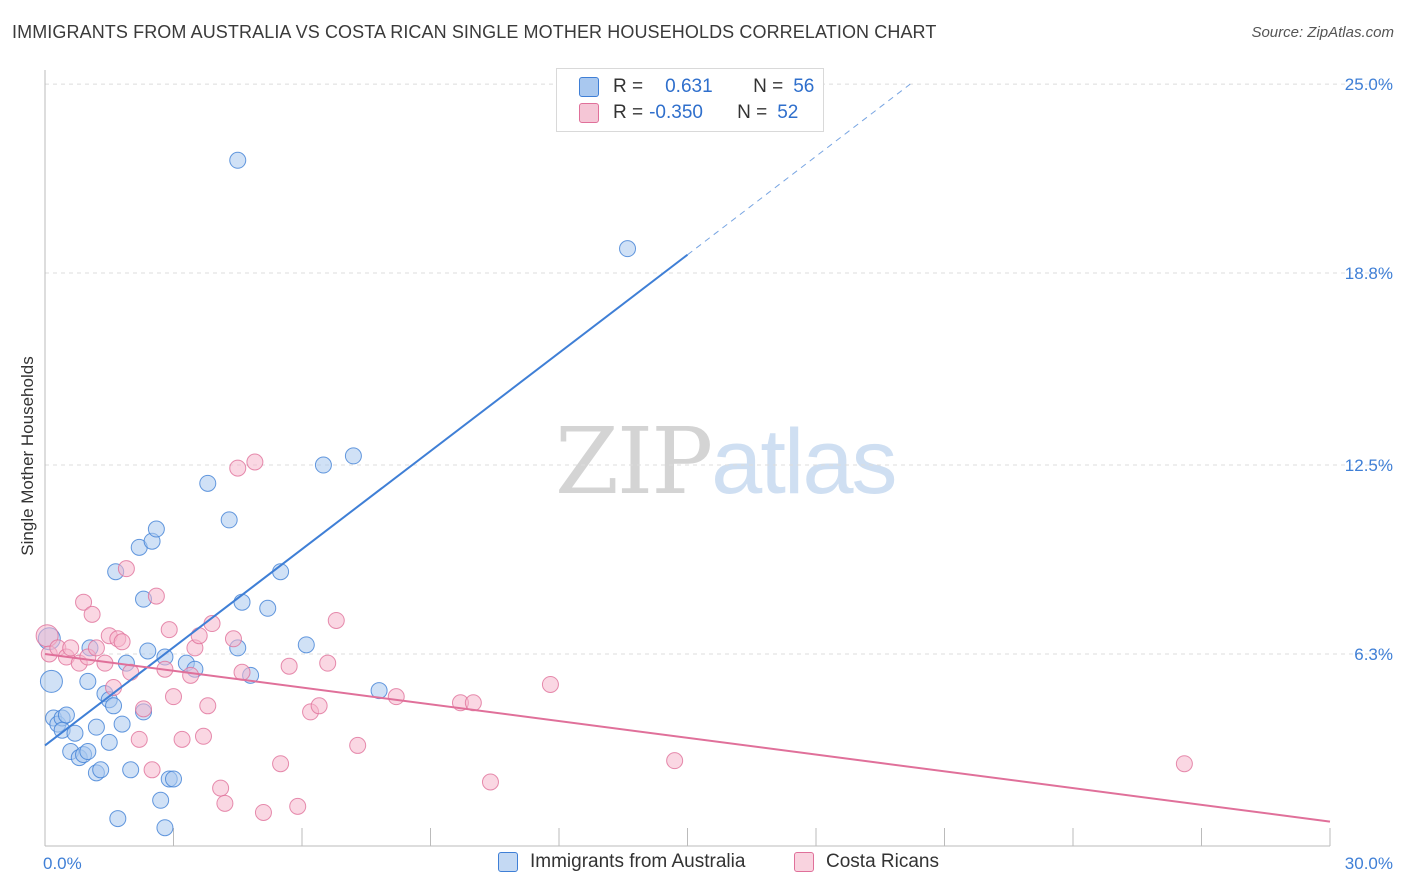 The height and width of the screenshot is (892, 1406). I want to click on legend-n-value: 56, so click(804, 86).